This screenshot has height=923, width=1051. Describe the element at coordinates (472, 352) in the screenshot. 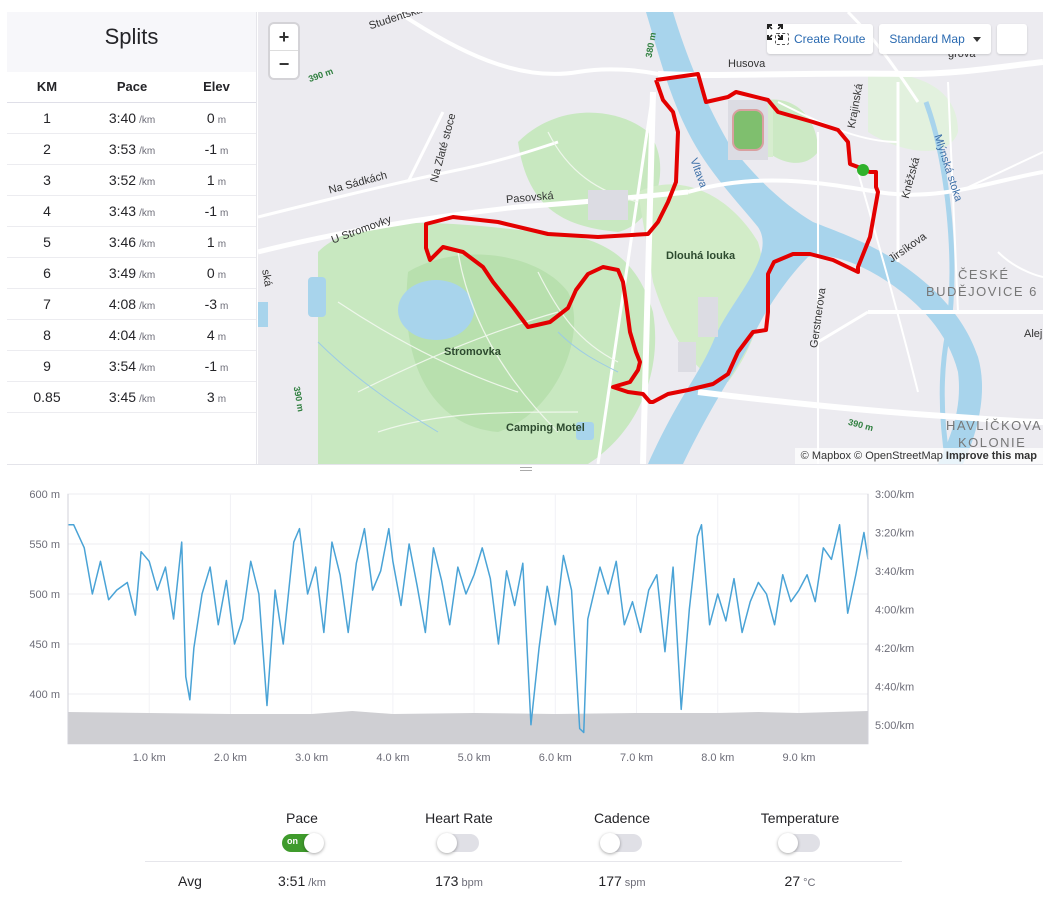

I see `label-stromovka: Stromovka` at that location.